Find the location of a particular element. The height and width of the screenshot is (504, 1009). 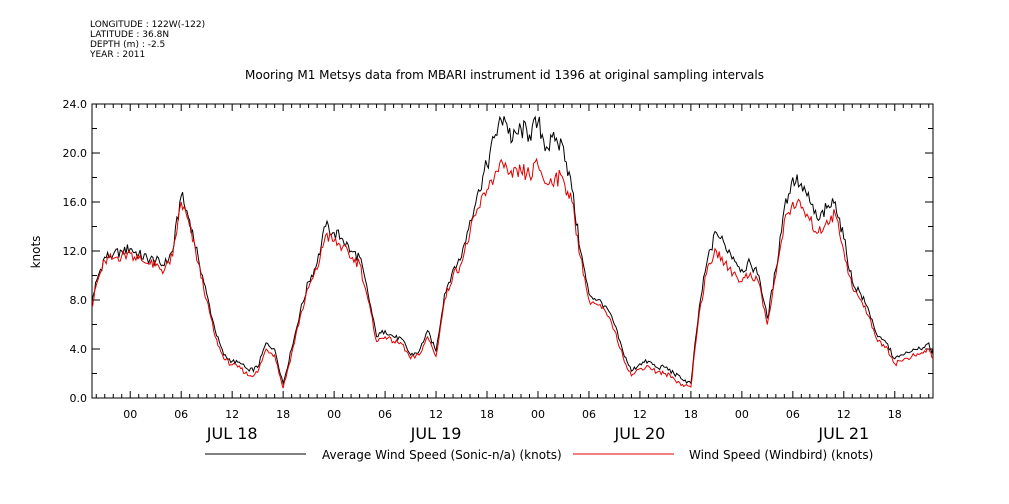

y-tick-label: 12.0 is located at coordinates (75, 251).